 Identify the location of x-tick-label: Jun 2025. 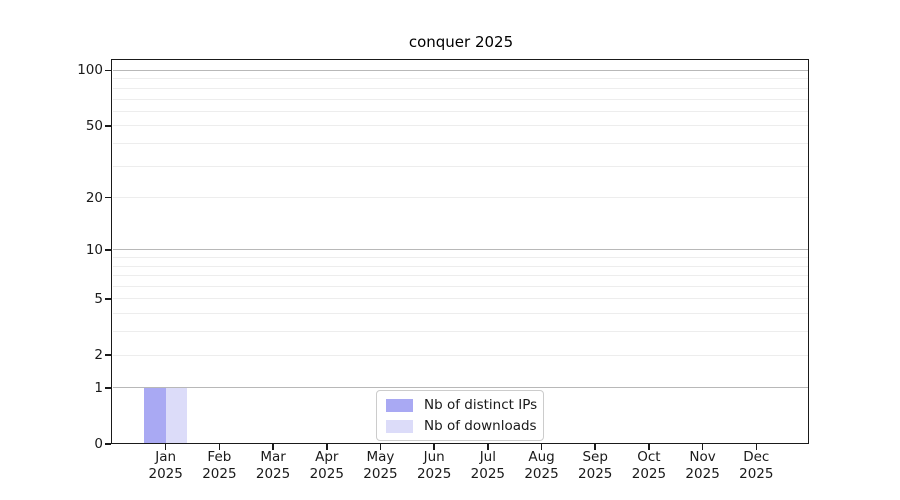
(434, 465).